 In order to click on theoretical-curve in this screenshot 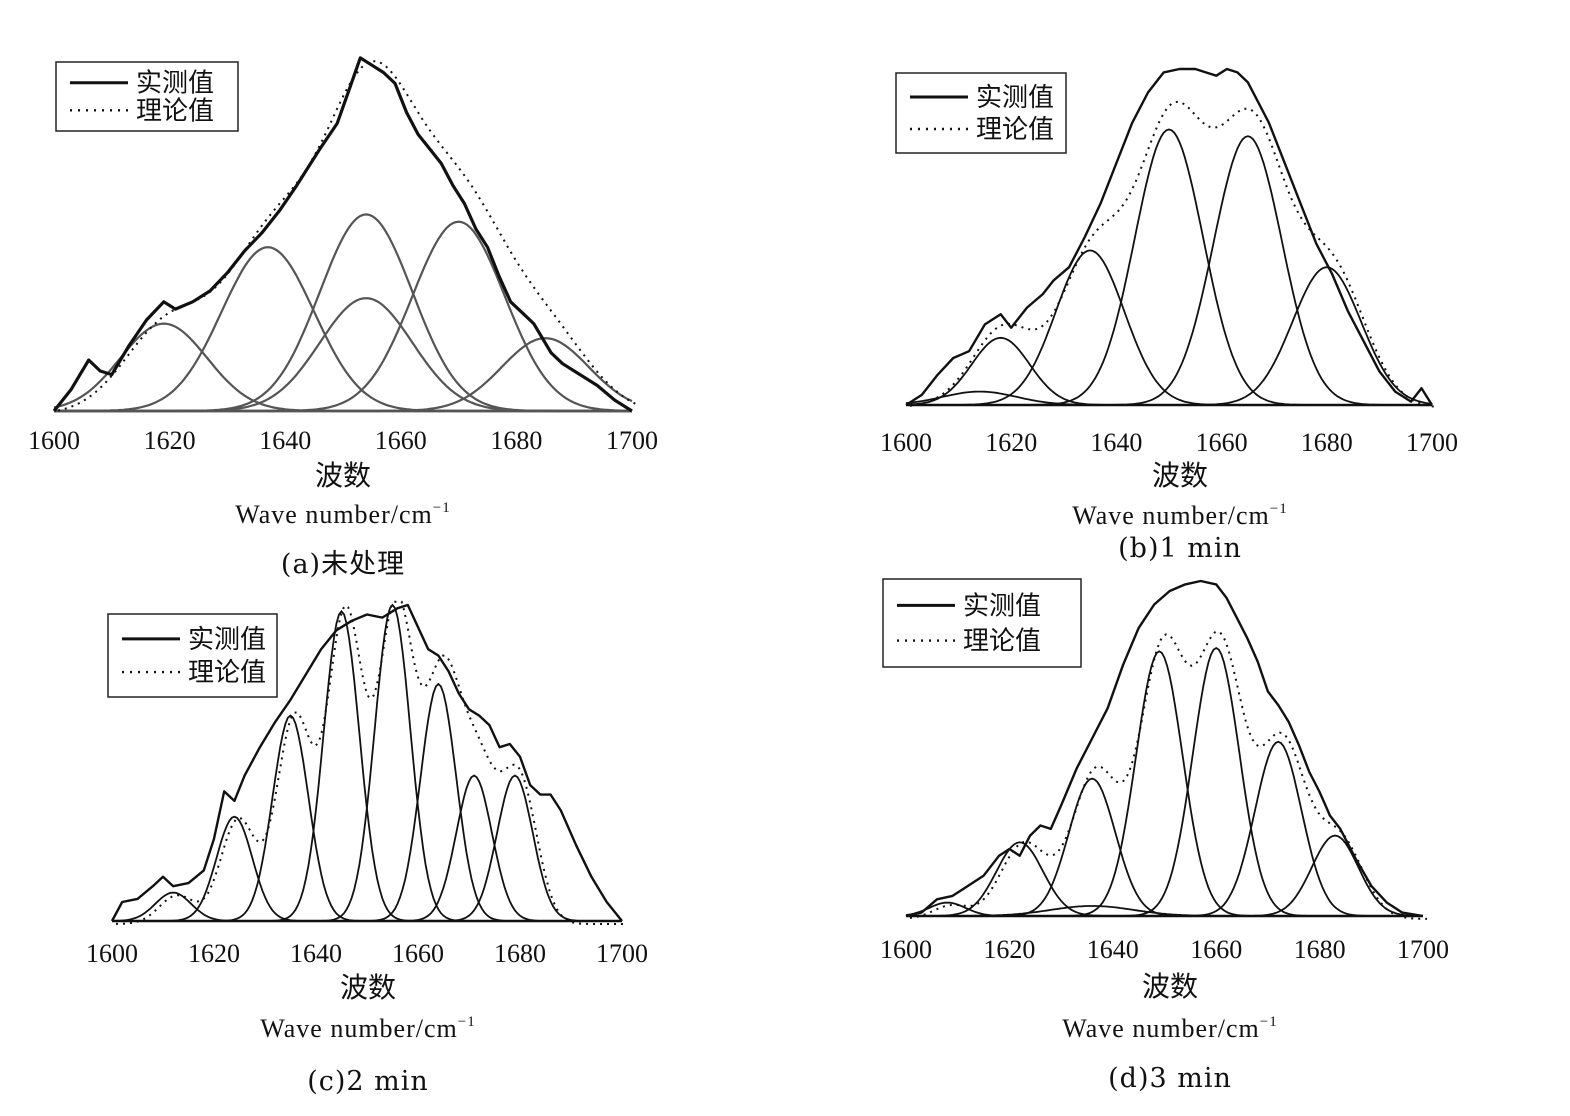, I will do `click(371, 762)`.